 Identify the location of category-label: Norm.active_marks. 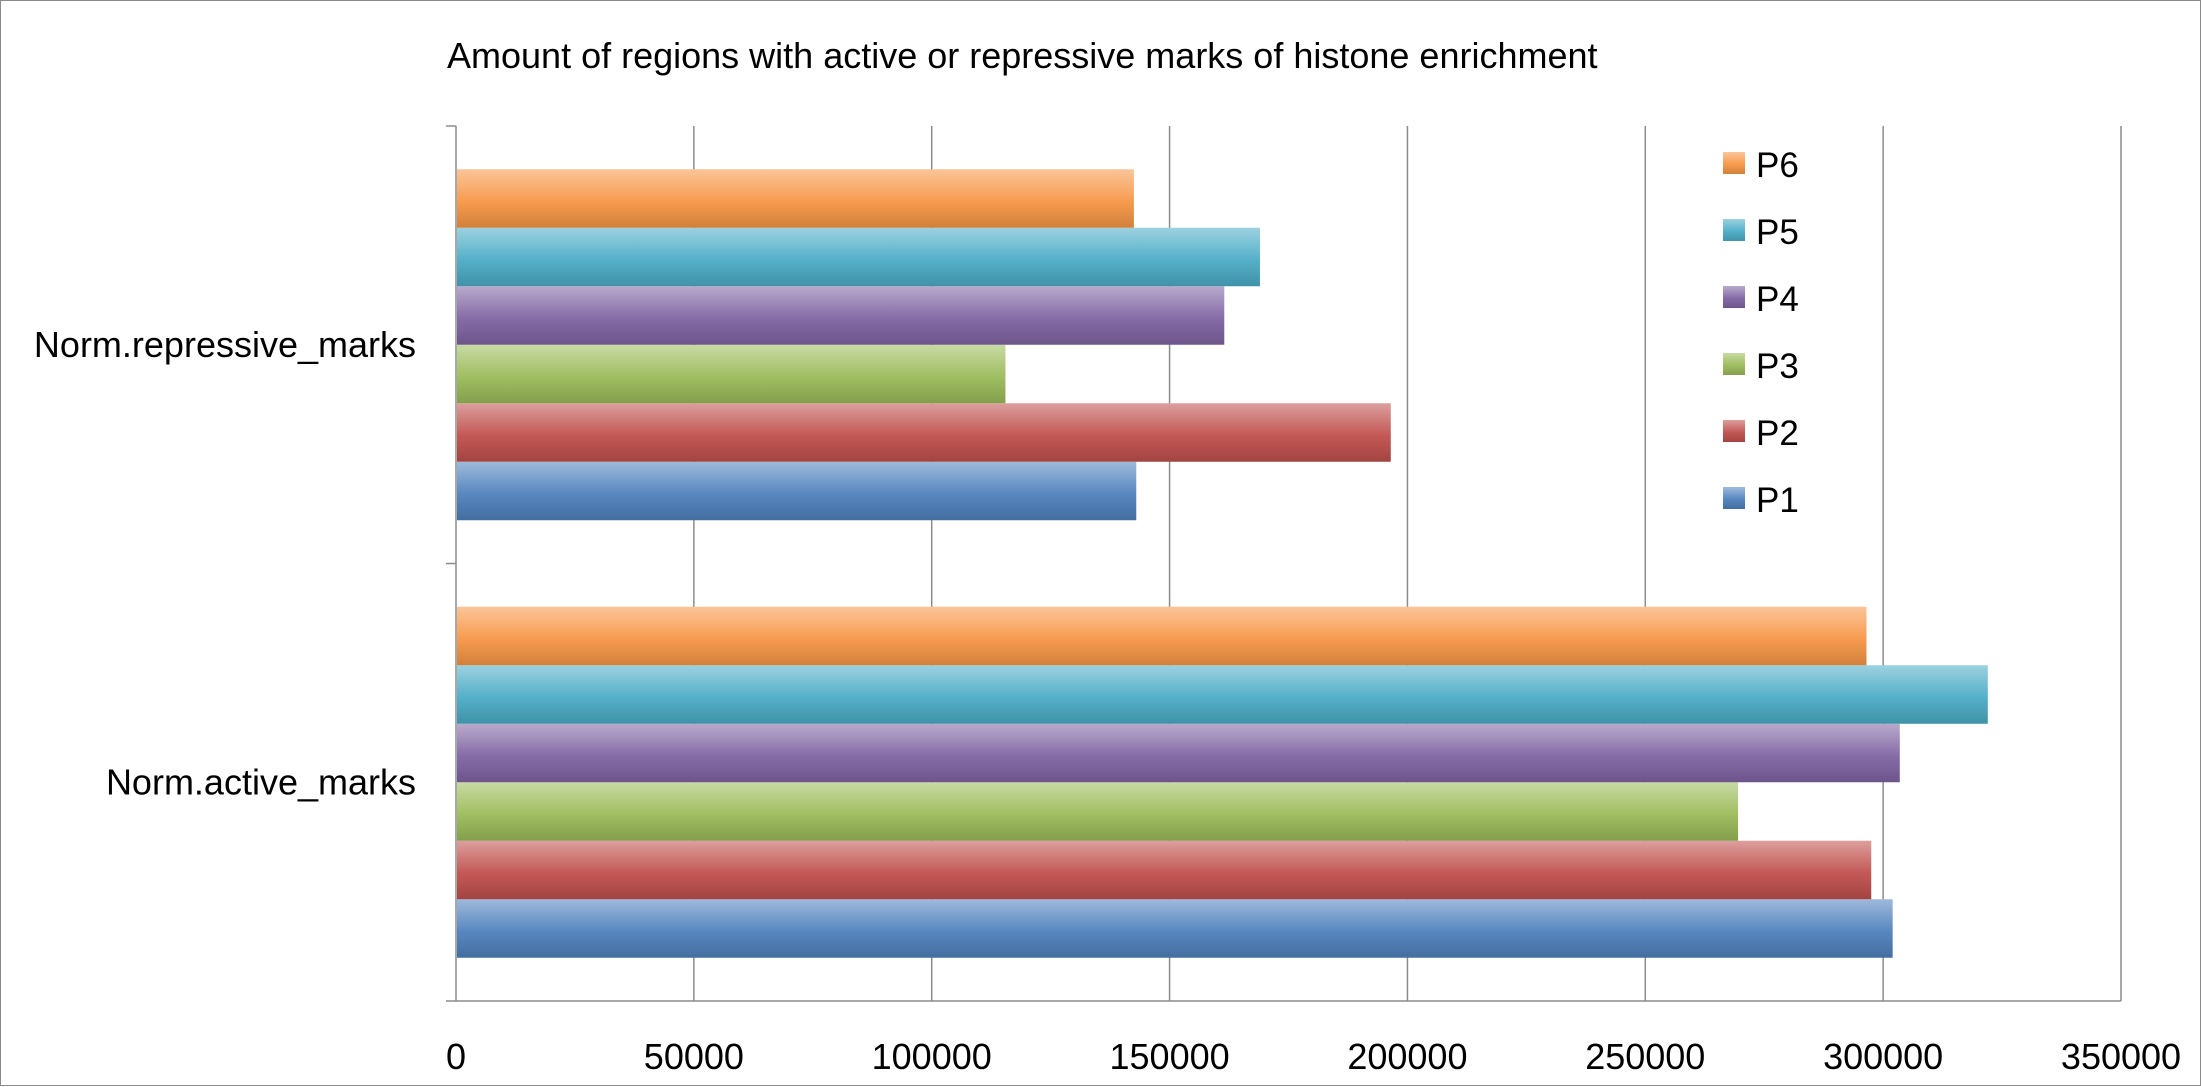
(261, 781).